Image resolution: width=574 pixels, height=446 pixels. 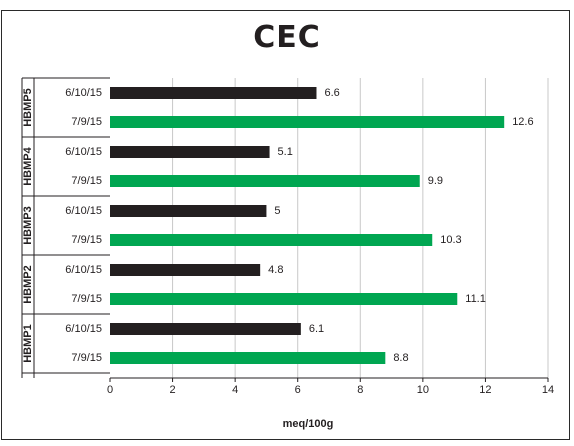 I want to click on value-label: 11.1, so click(x=475, y=299).